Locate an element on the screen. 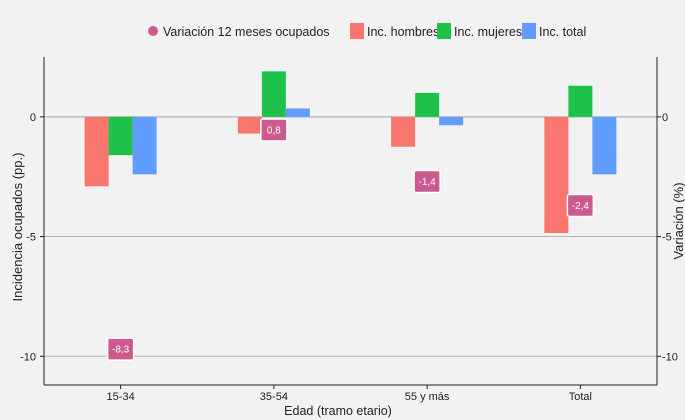  legend-marker-label: Variación 12 meses ocupados is located at coordinates (246, 32).